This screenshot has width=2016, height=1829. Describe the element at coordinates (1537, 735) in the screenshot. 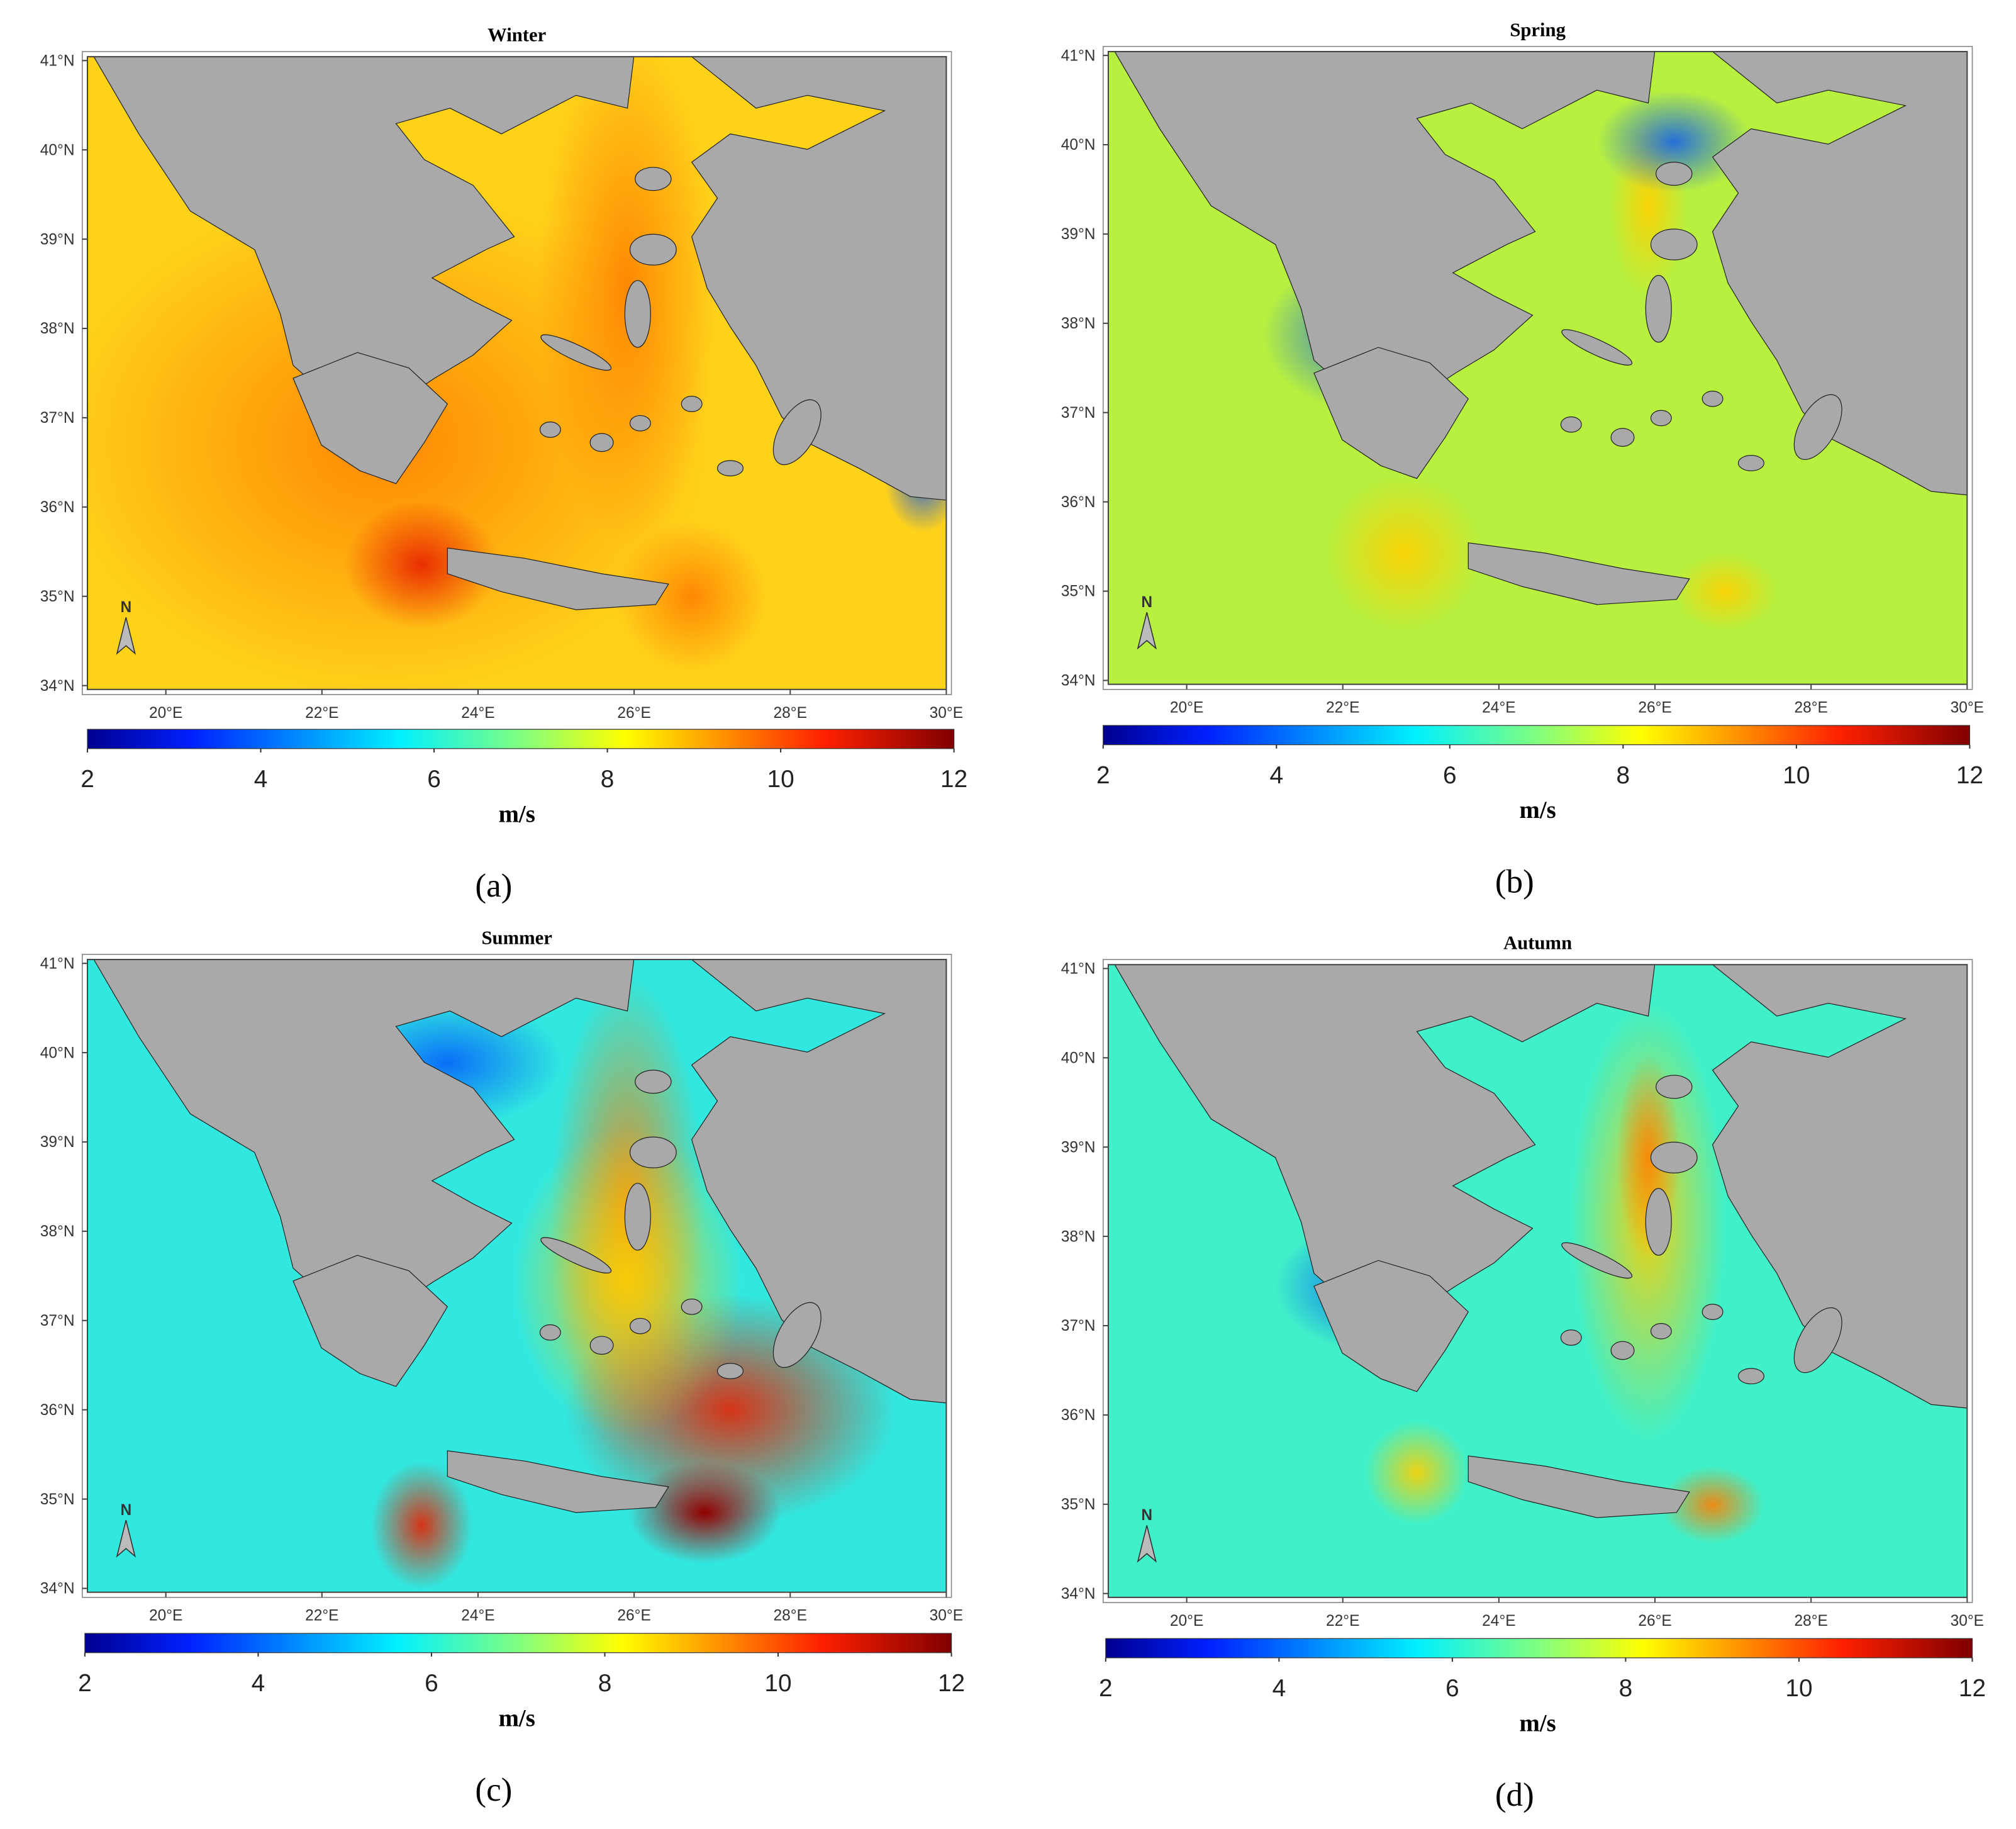

I see `colorbar` at that location.